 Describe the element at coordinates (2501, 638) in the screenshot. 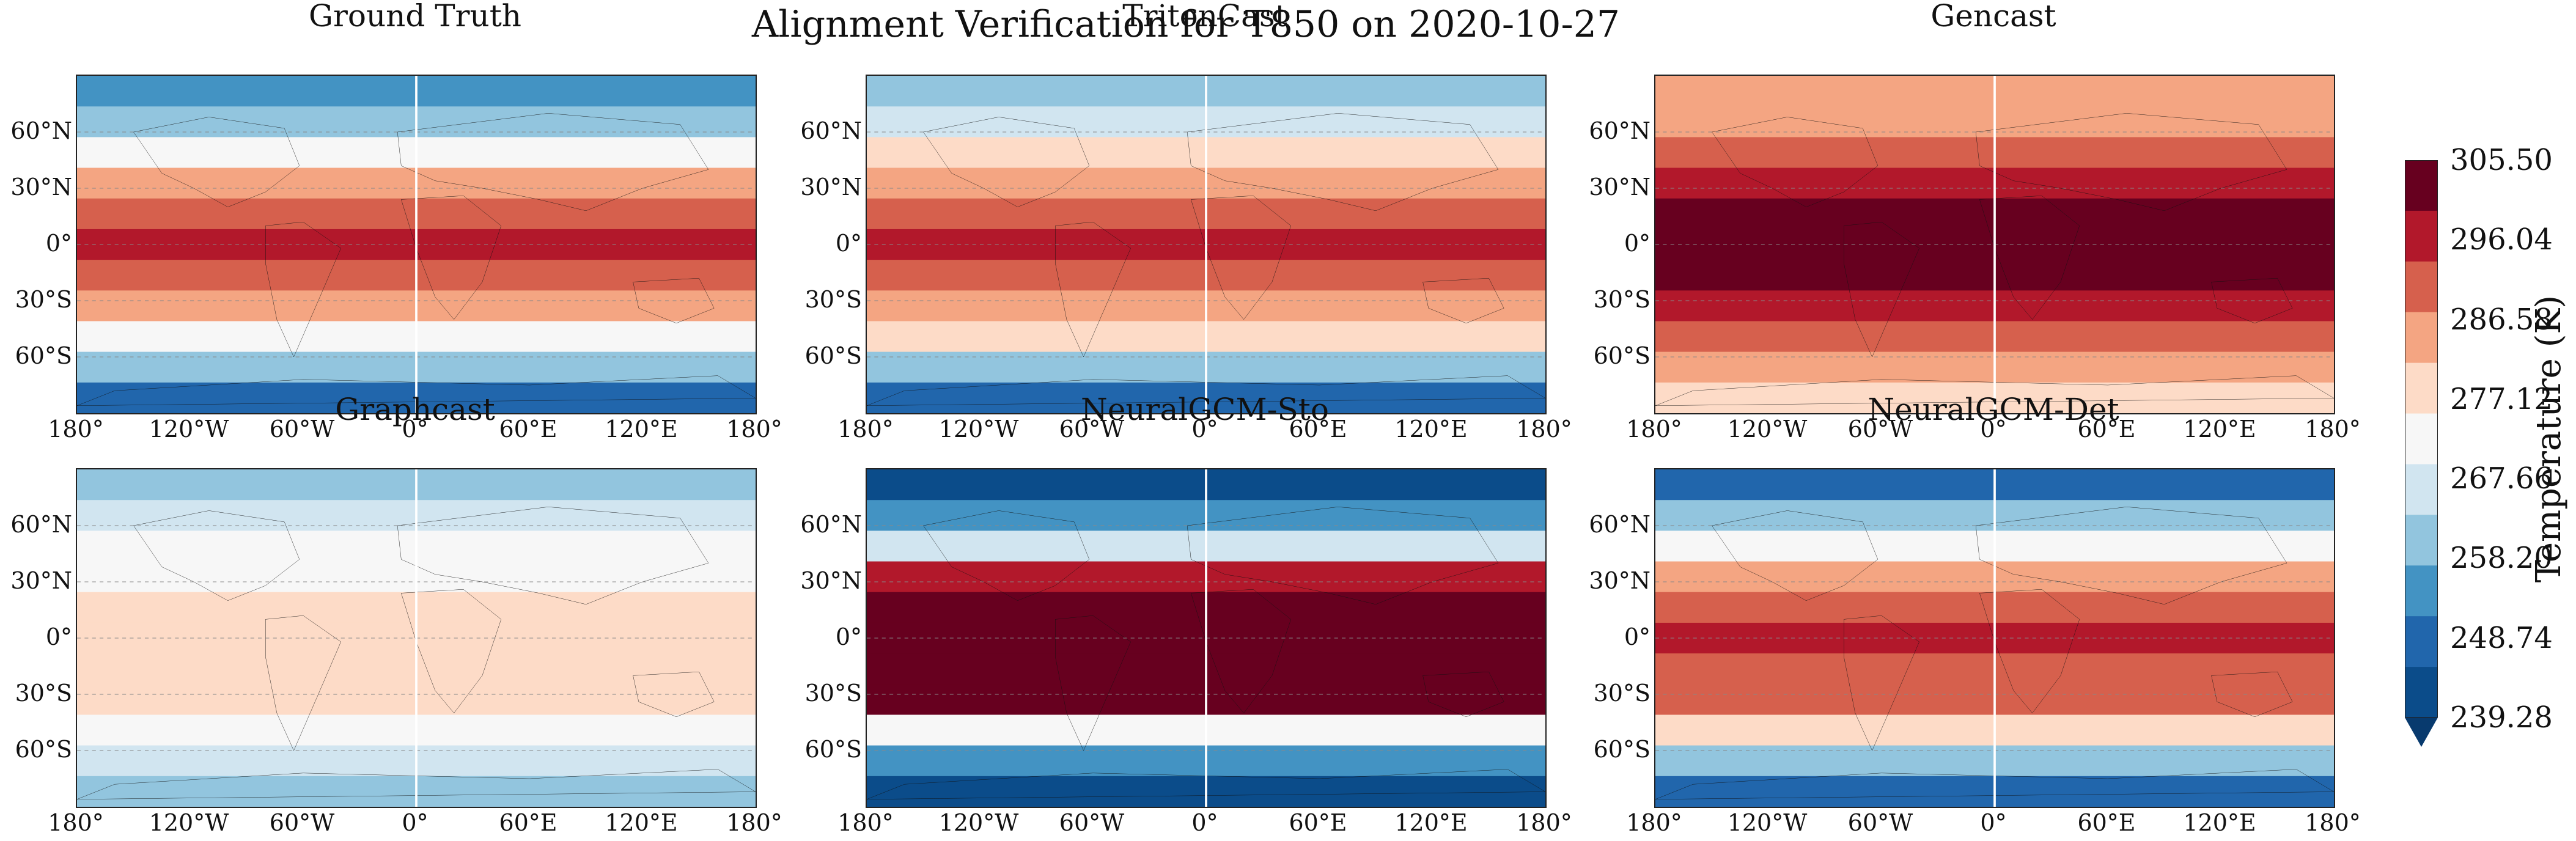

I see `colorbar-tick: 248.74` at that location.